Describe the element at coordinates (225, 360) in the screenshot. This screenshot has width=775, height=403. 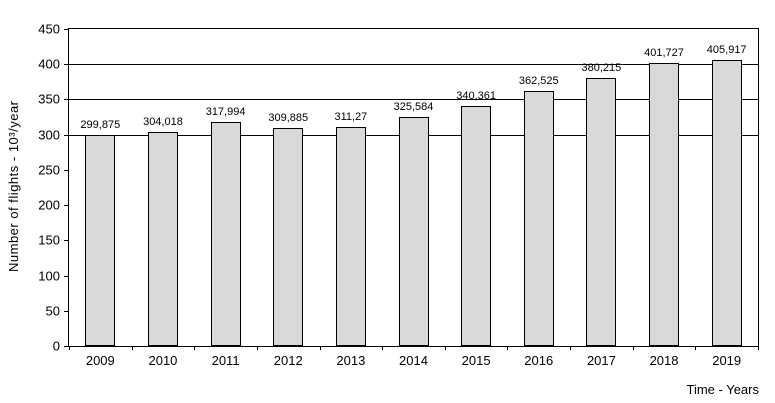
I see `x-tick-label: 2011` at that location.